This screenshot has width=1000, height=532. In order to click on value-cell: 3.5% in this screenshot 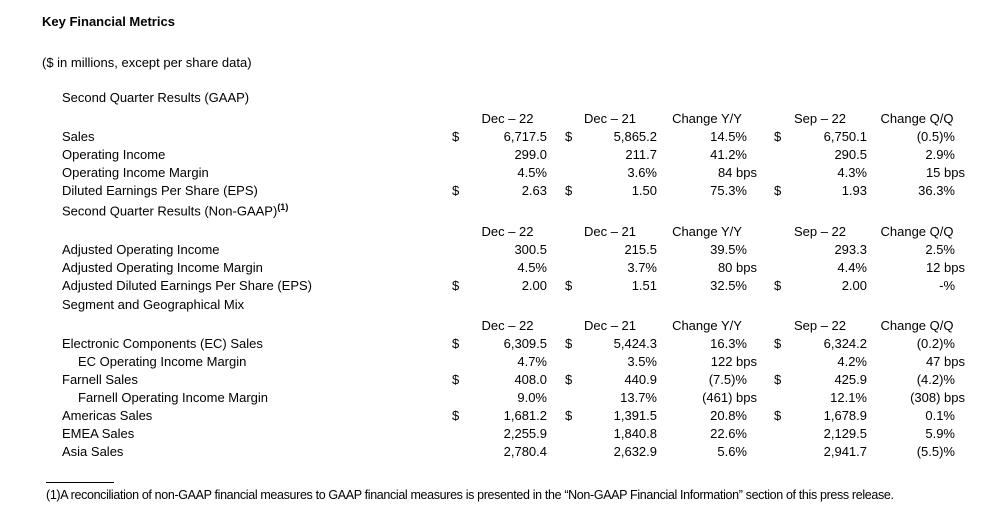, I will do `click(642, 362)`.